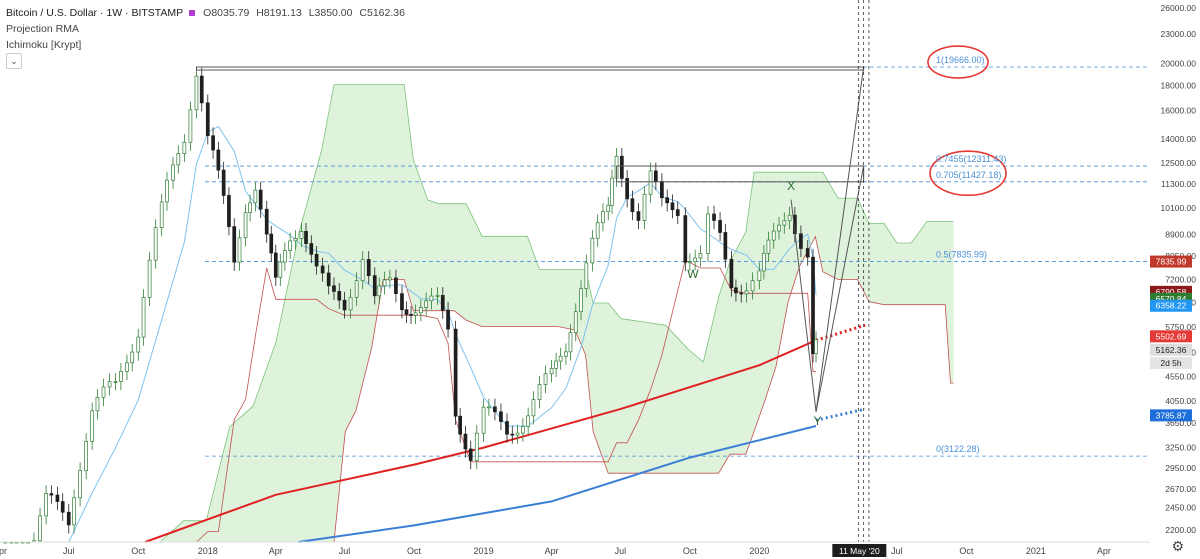 This screenshot has width=1200, height=559. I want to click on price-tick-label: 14000.00, so click(1179, 139).